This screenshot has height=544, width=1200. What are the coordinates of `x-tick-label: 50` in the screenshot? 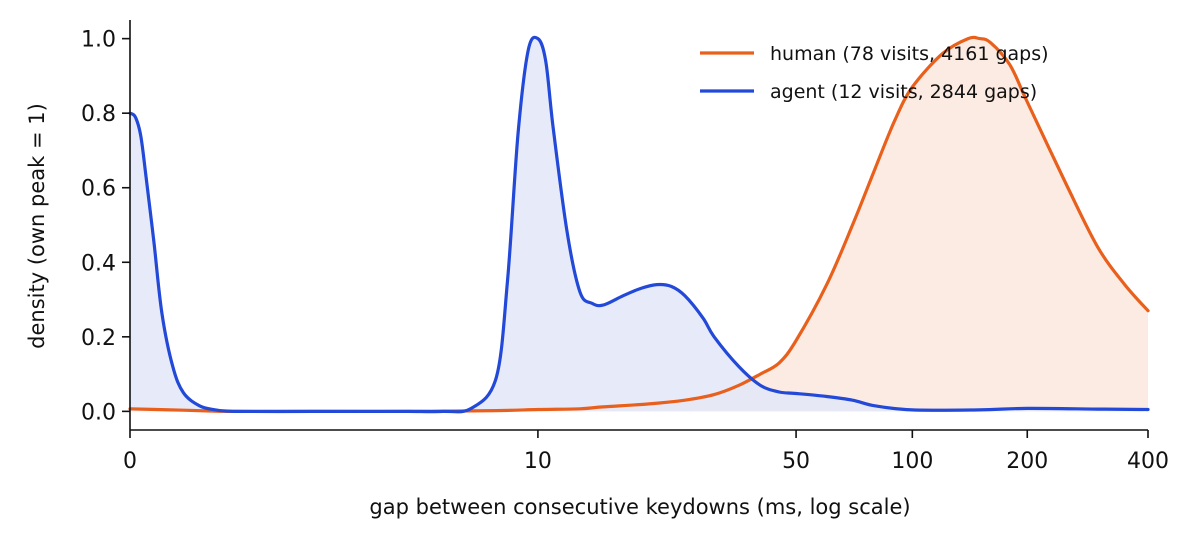 It's located at (796, 461).